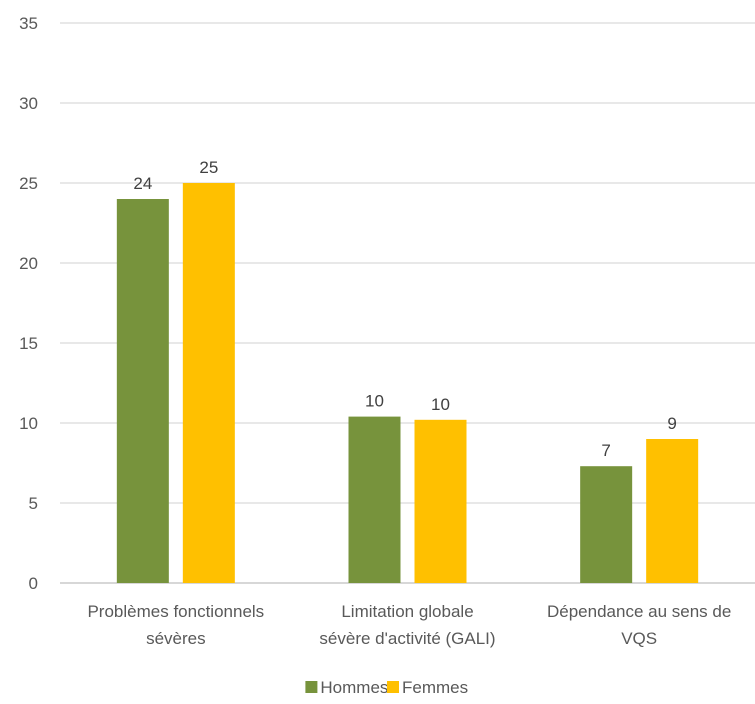 The image size is (755, 704). I want to click on y-tick-label: 20, so click(28, 263).